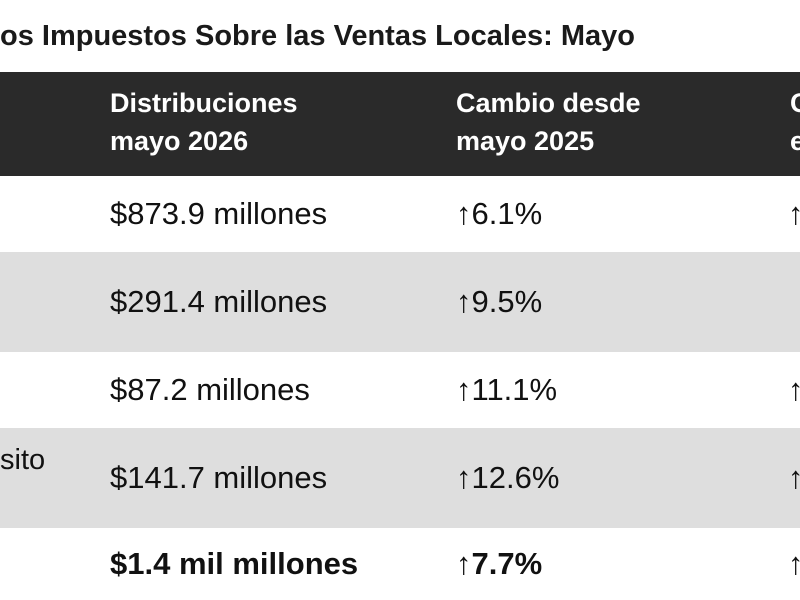 This screenshot has width=800, height=600. What do you see at coordinates (499, 301) in the screenshot?
I see `change-cell: ↑9.5%` at bounding box center [499, 301].